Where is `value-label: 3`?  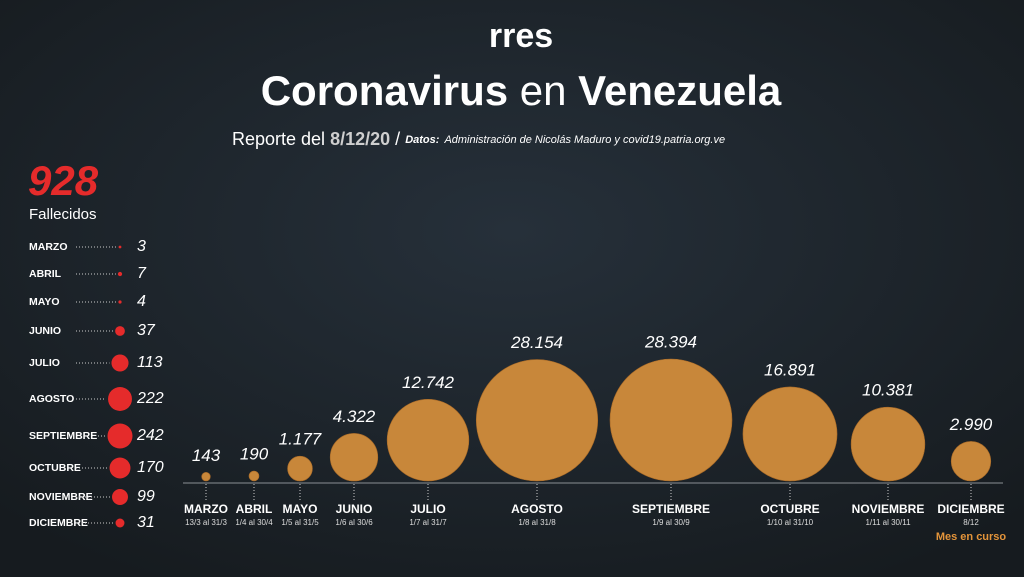
value-label: 3 is located at coordinates (141, 246).